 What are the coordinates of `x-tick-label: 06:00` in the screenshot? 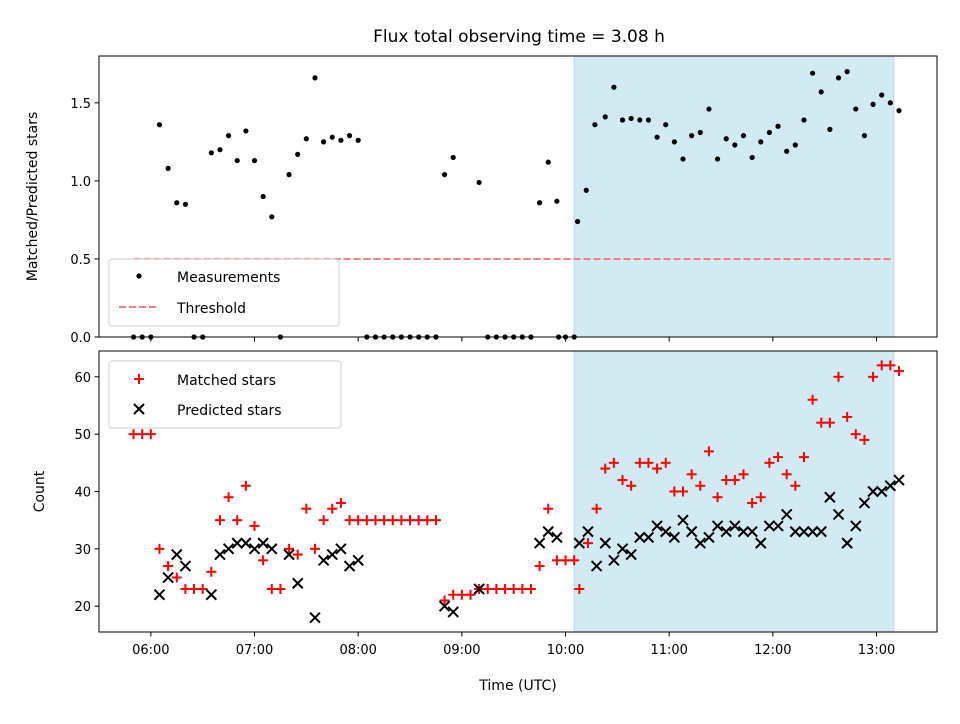 It's located at (150, 650).